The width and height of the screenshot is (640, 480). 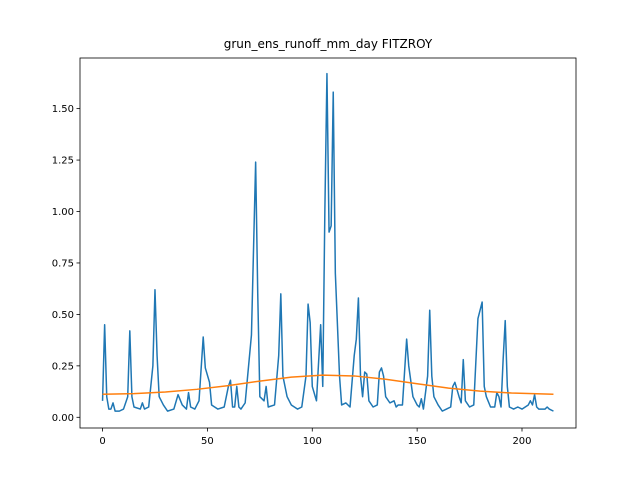 I want to click on chart-title: grun_ens_runoff_mm_day FITZROY, so click(x=328, y=44).